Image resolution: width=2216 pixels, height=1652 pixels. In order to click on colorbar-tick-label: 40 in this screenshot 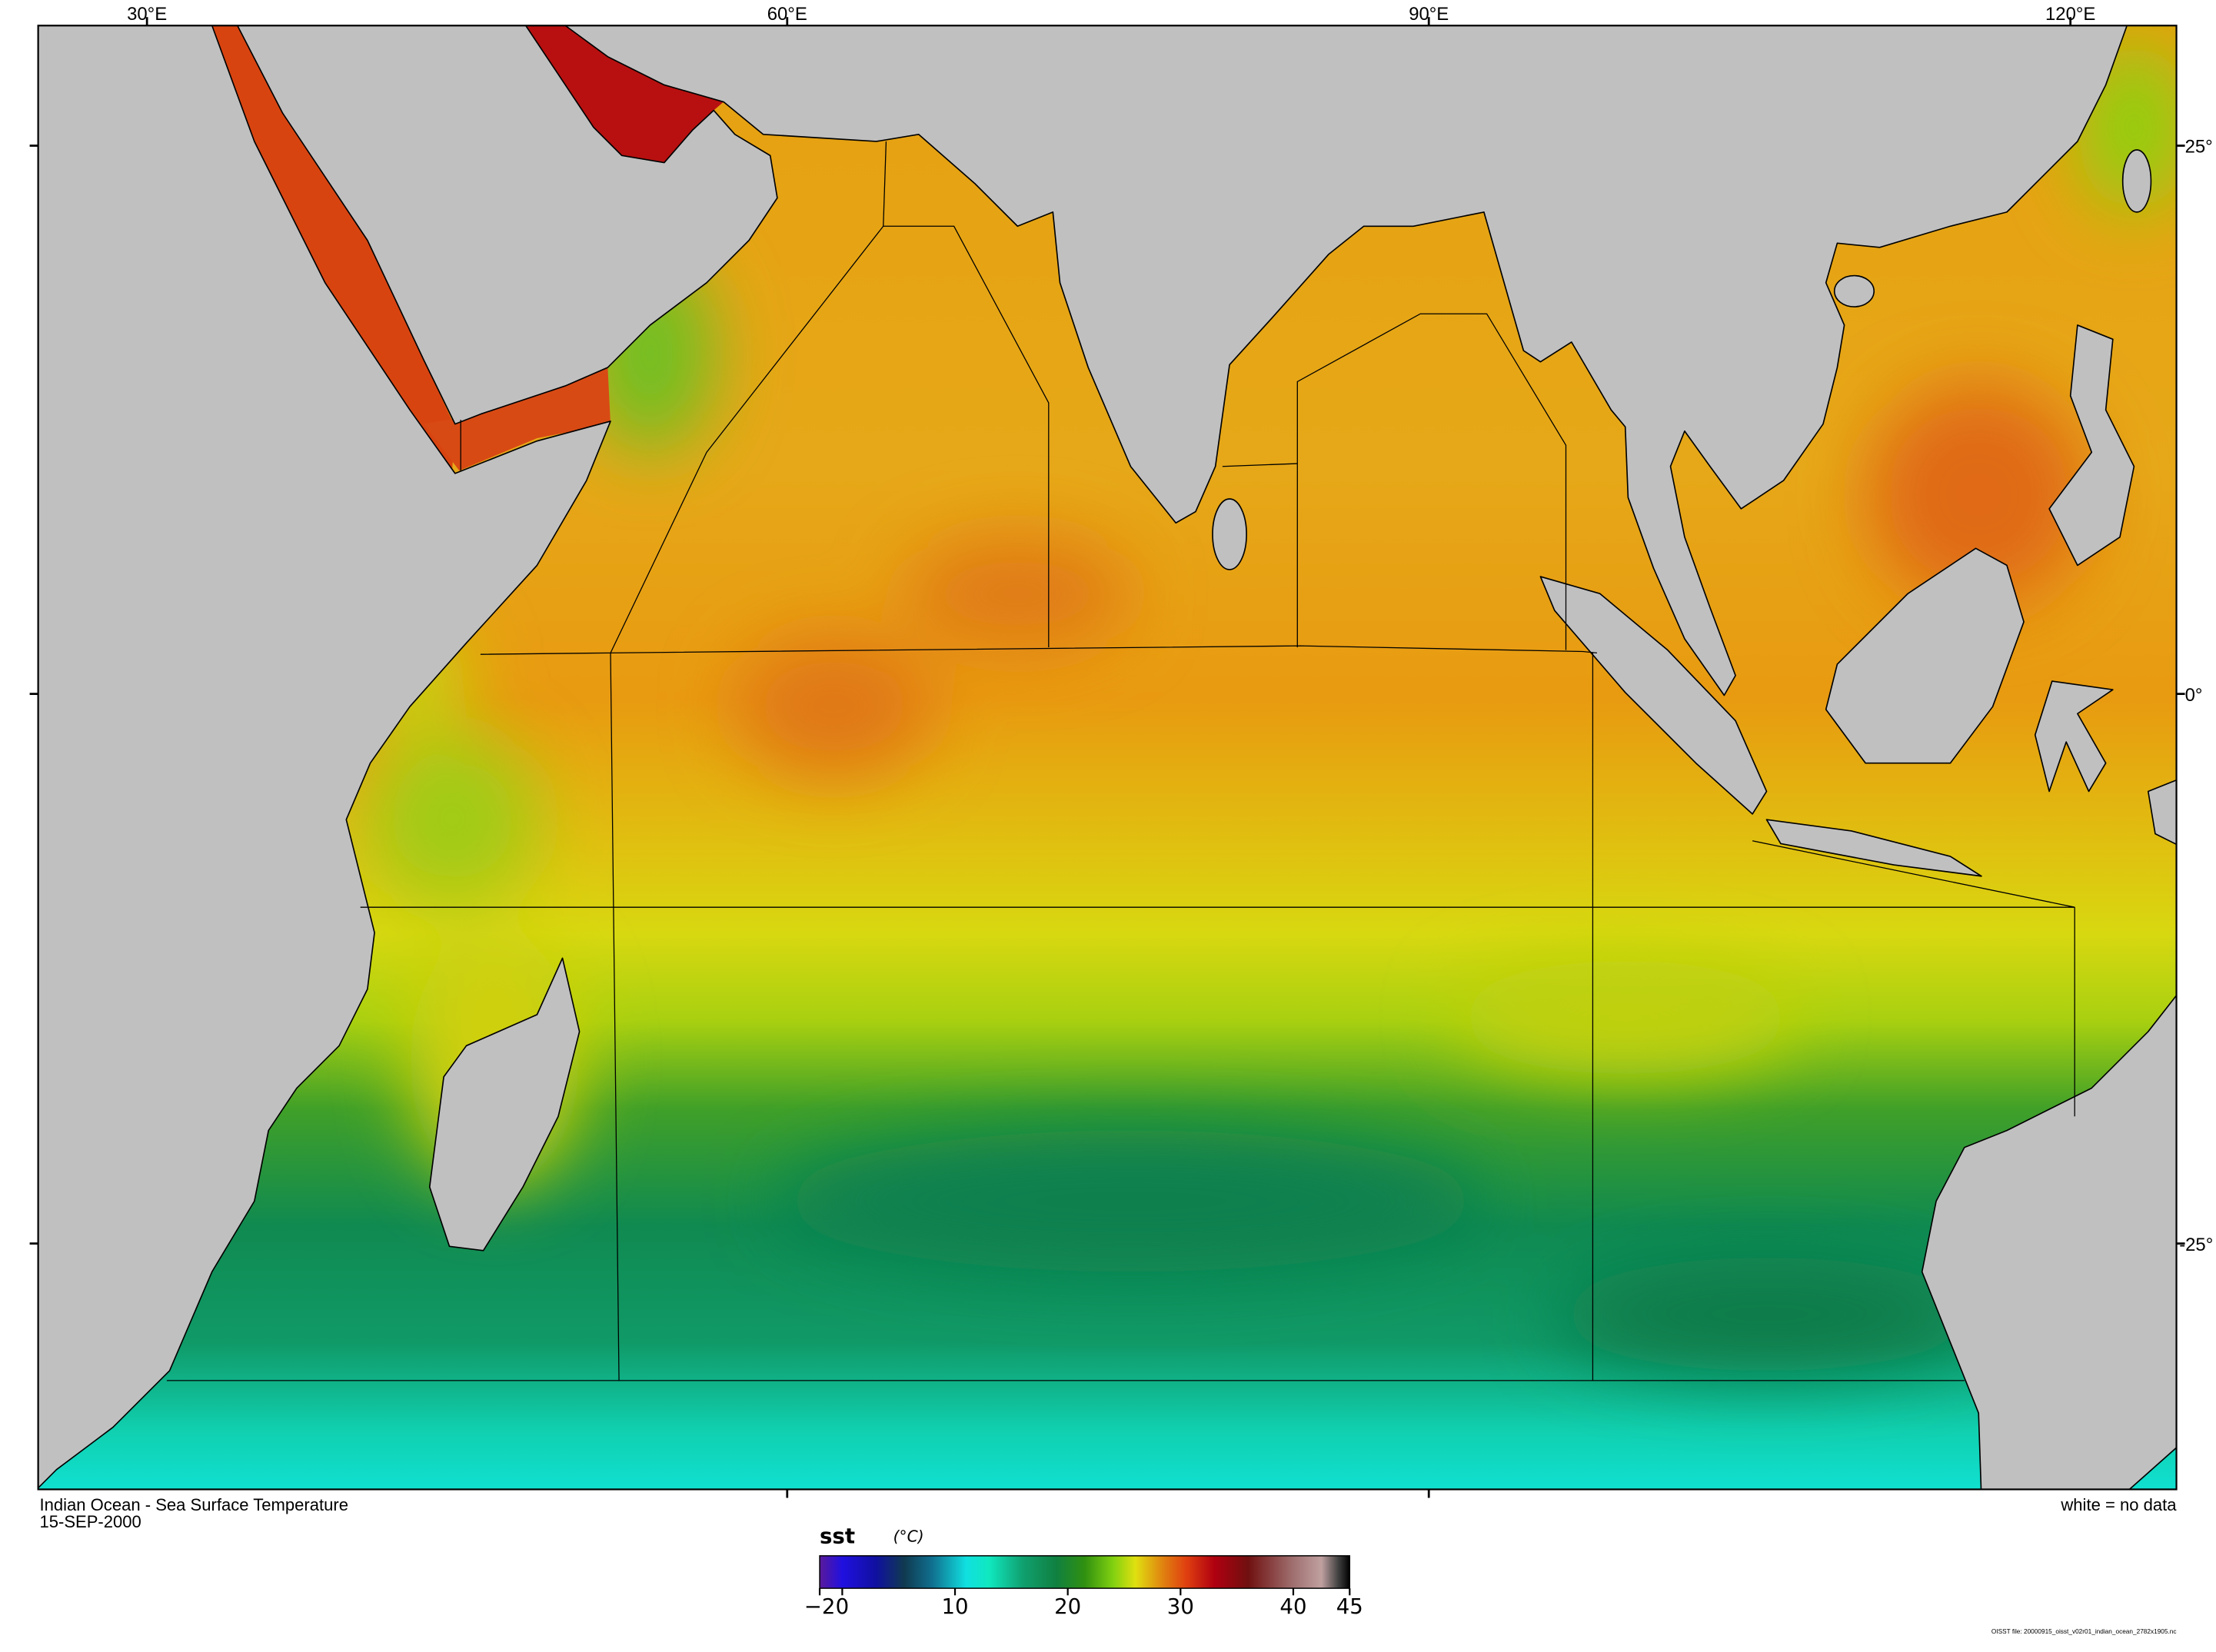, I will do `click(1292, 1607)`.